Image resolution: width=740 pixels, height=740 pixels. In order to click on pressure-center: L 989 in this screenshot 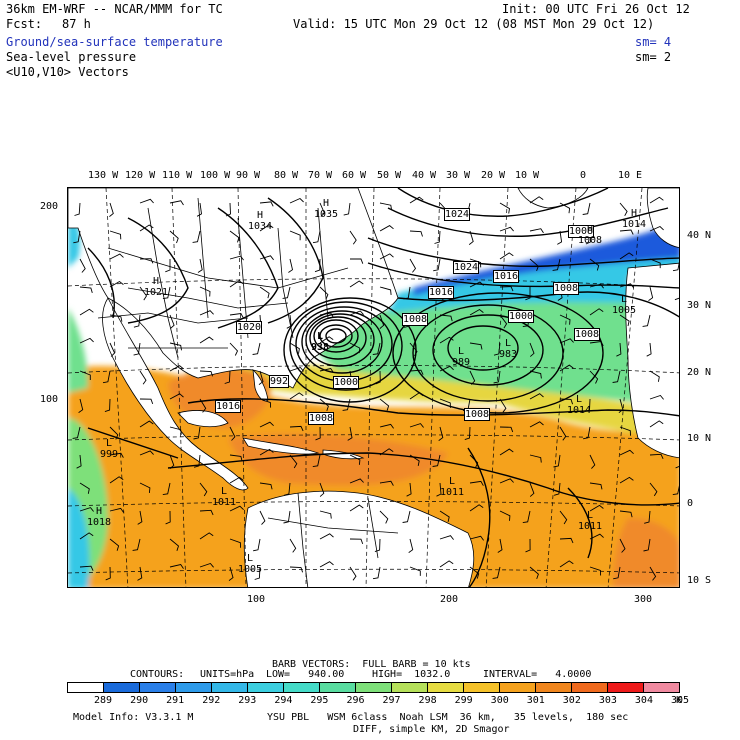, I will do `click(461, 357)`.